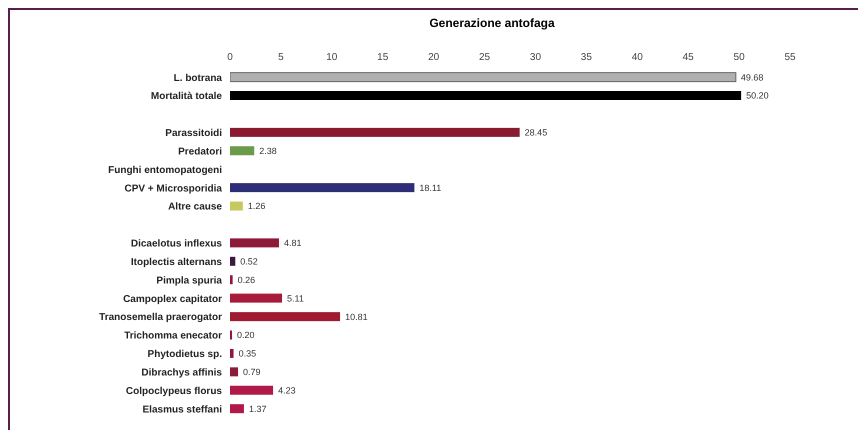 The width and height of the screenshot is (868, 438). I want to click on y-tick-label: Elasmus steffani, so click(182, 410).